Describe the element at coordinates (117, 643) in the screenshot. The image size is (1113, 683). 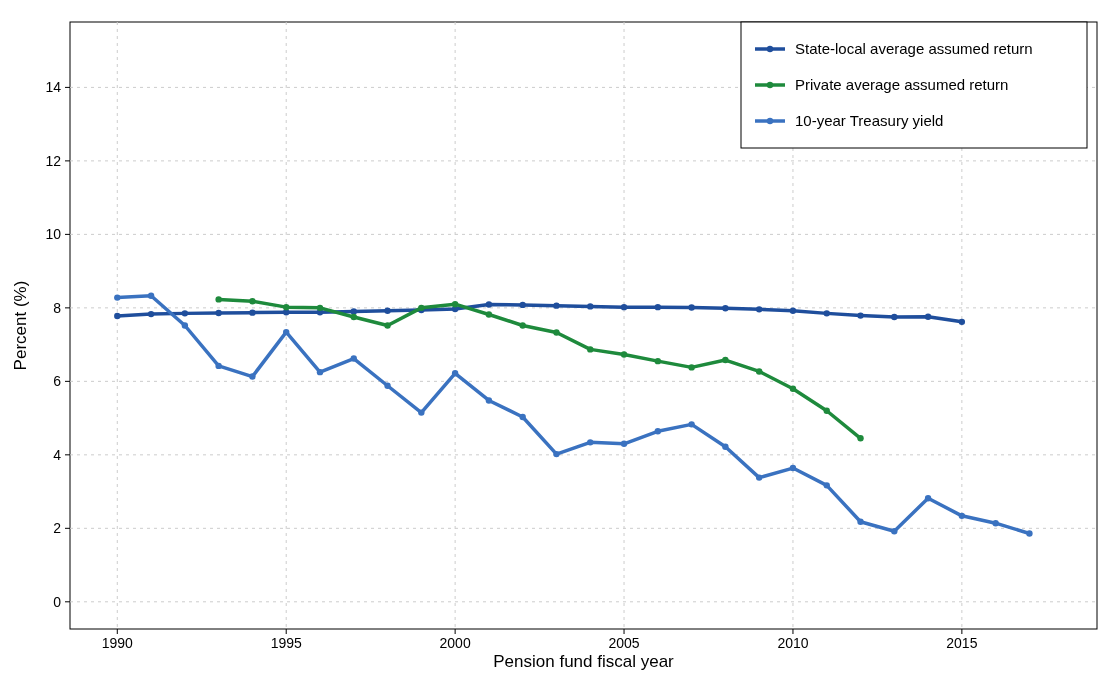
I see `x-tick-label: 1990` at that location.